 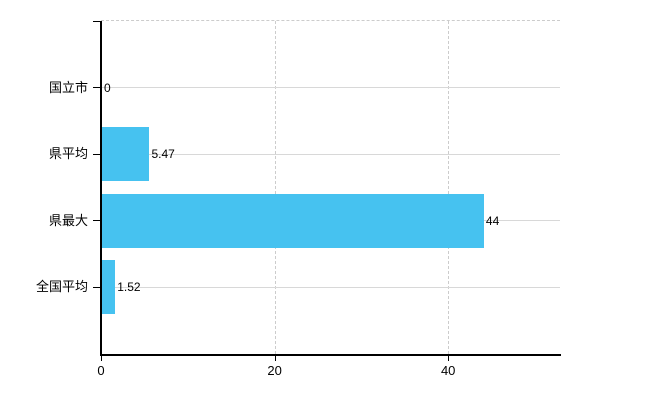 I want to click on x-axis, so click(x=330, y=355).